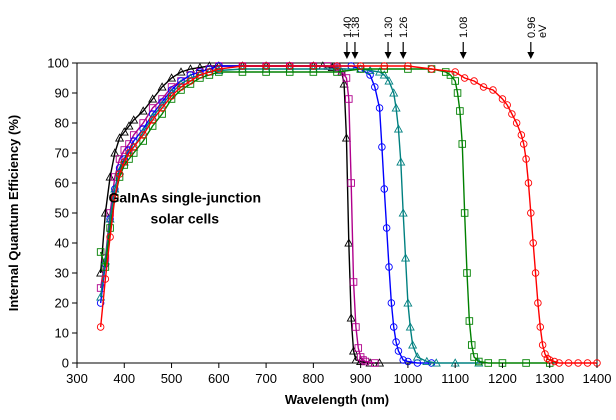 The width and height of the screenshot is (616, 420). What do you see at coordinates (440, 38) in the screenshot?
I see `bandgap-markers: 1.401.38 1.30 1.26 1.08 0.96` at bounding box center [440, 38].